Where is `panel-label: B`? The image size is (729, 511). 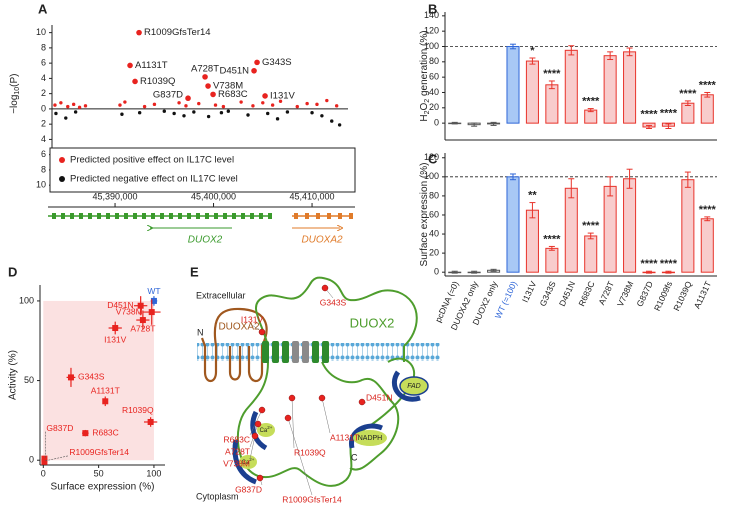 panel-label: B is located at coordinates (432, 8).